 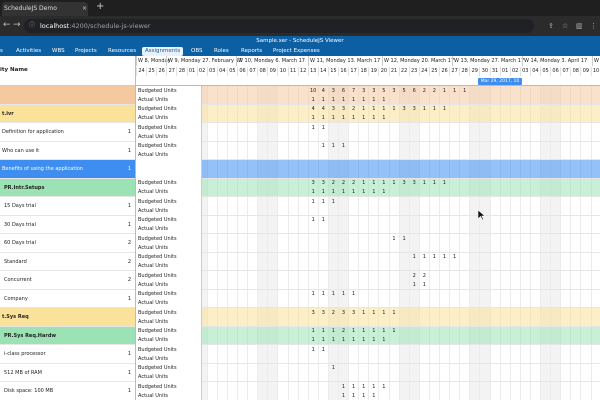 What do you see at coordinates (1, 51) in the screenshot?
I see `menu-item-s: s` at bounding box center [1, 51].